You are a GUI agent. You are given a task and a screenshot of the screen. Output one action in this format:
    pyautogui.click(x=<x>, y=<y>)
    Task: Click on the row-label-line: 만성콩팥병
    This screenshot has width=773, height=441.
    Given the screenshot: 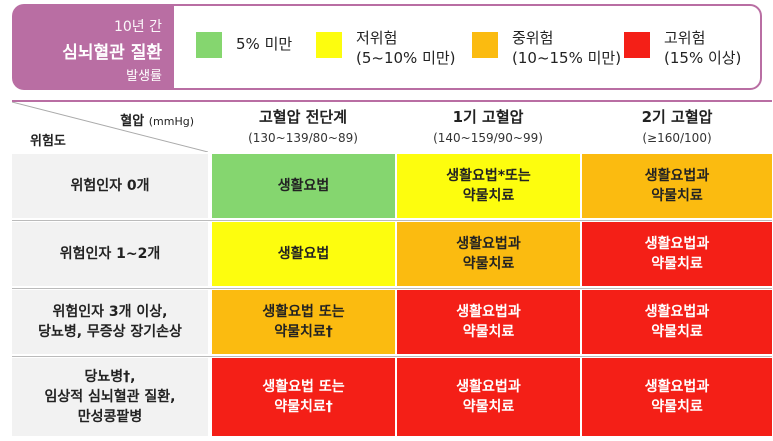 What is the action you would take?
    pyautogui.click(x=110, y=417)
    